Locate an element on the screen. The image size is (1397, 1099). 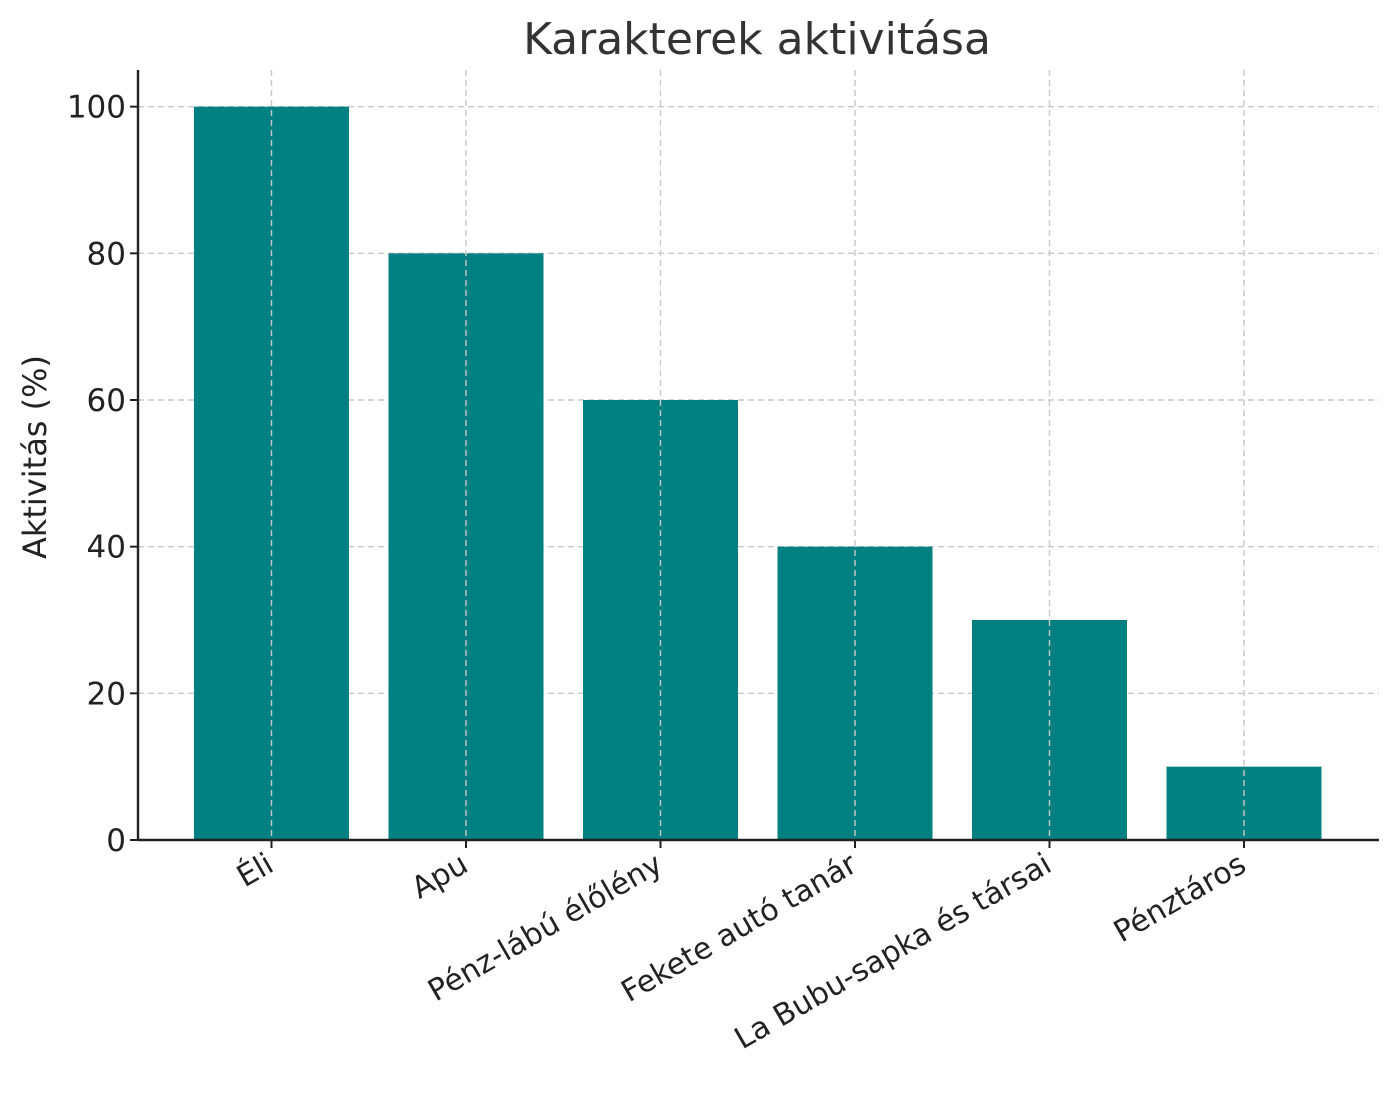
y-axis-label: Aktivitás (%) is located at coordinates (35, 457).